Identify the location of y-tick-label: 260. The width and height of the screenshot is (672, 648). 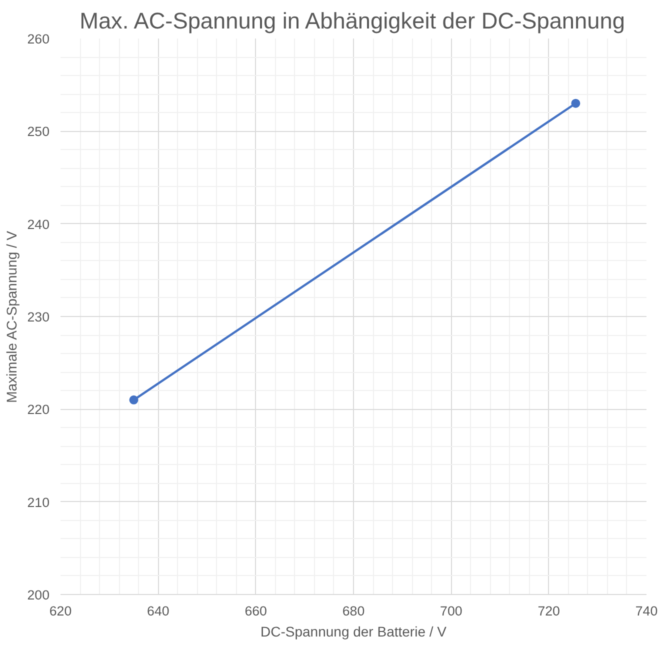
(38, 39).